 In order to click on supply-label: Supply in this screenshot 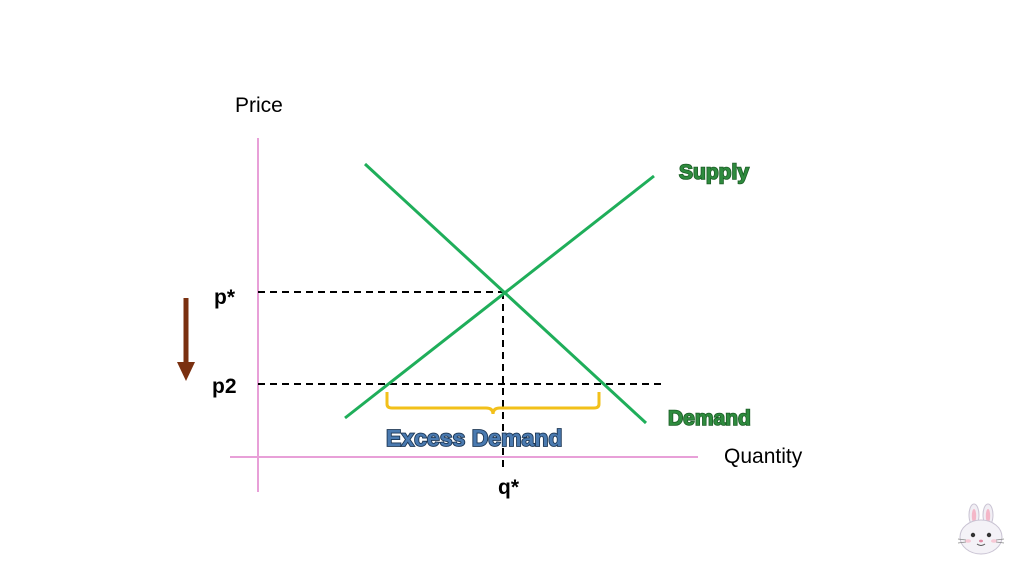, I will do `click(714, 172)`.